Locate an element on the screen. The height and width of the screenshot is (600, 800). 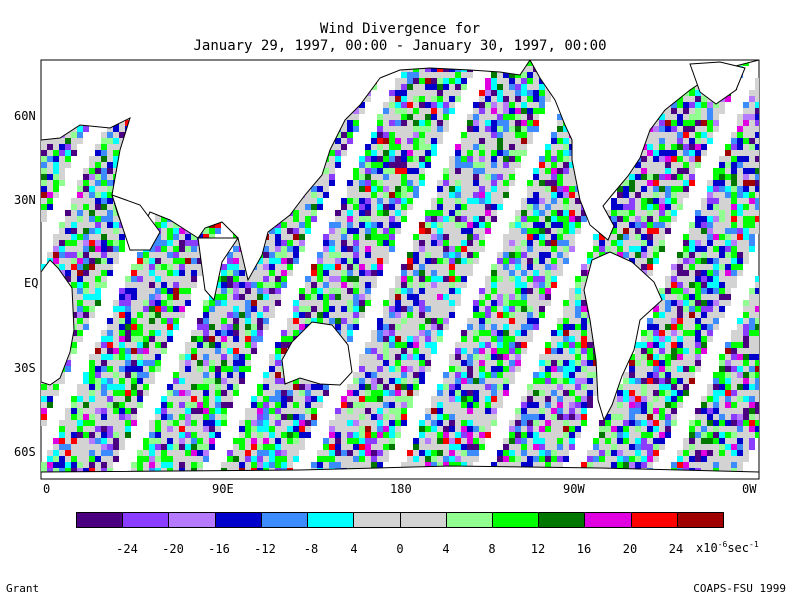
colorbar-units: x10-6sec-1 is located at coordinates (727, 547).